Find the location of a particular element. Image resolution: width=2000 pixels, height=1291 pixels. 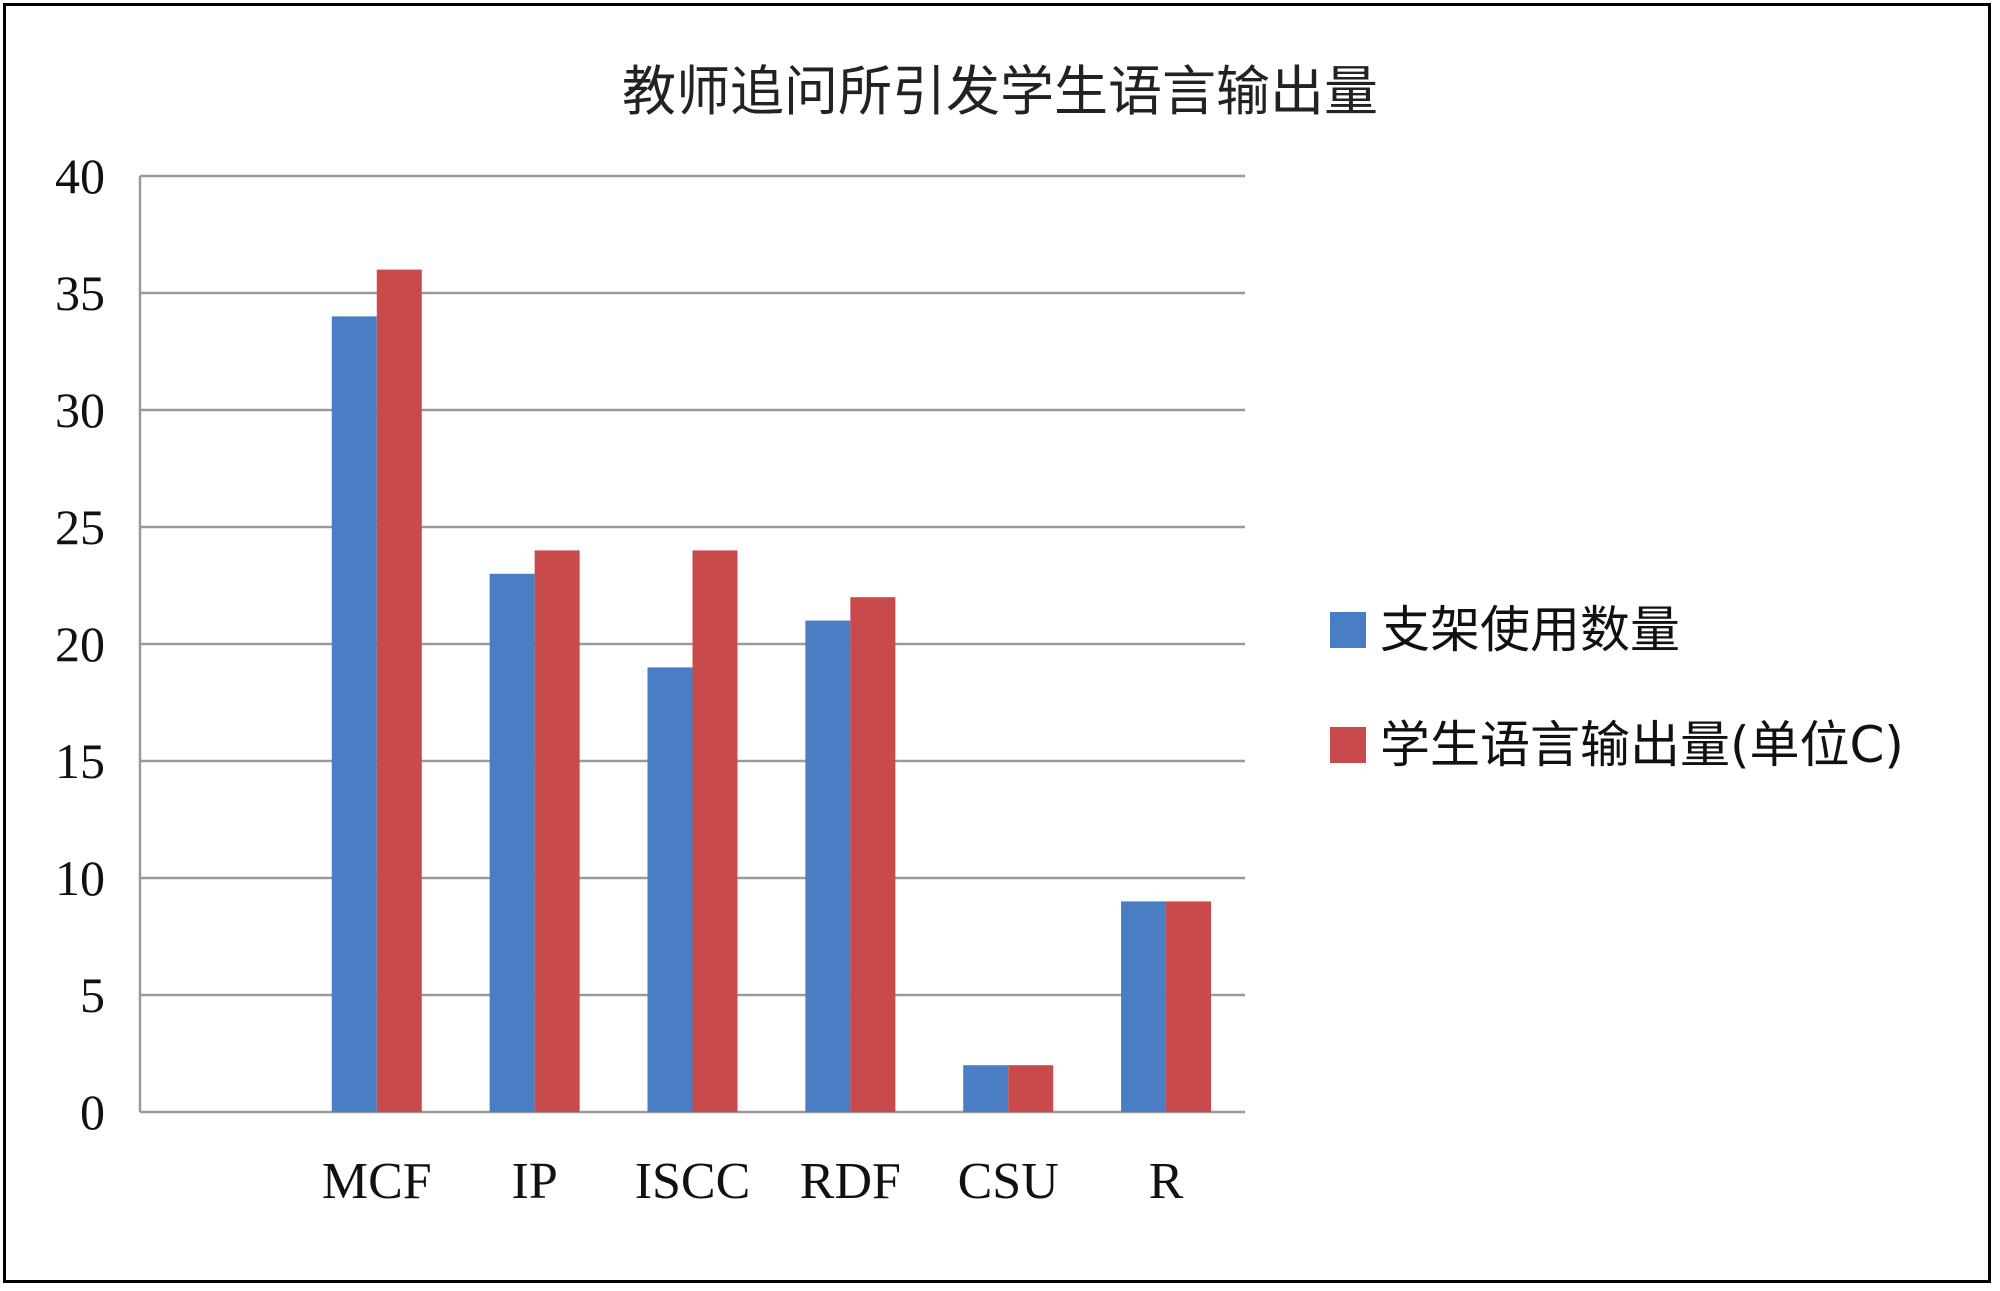

x-category-label: R is located at coordinates (1166, 1181).